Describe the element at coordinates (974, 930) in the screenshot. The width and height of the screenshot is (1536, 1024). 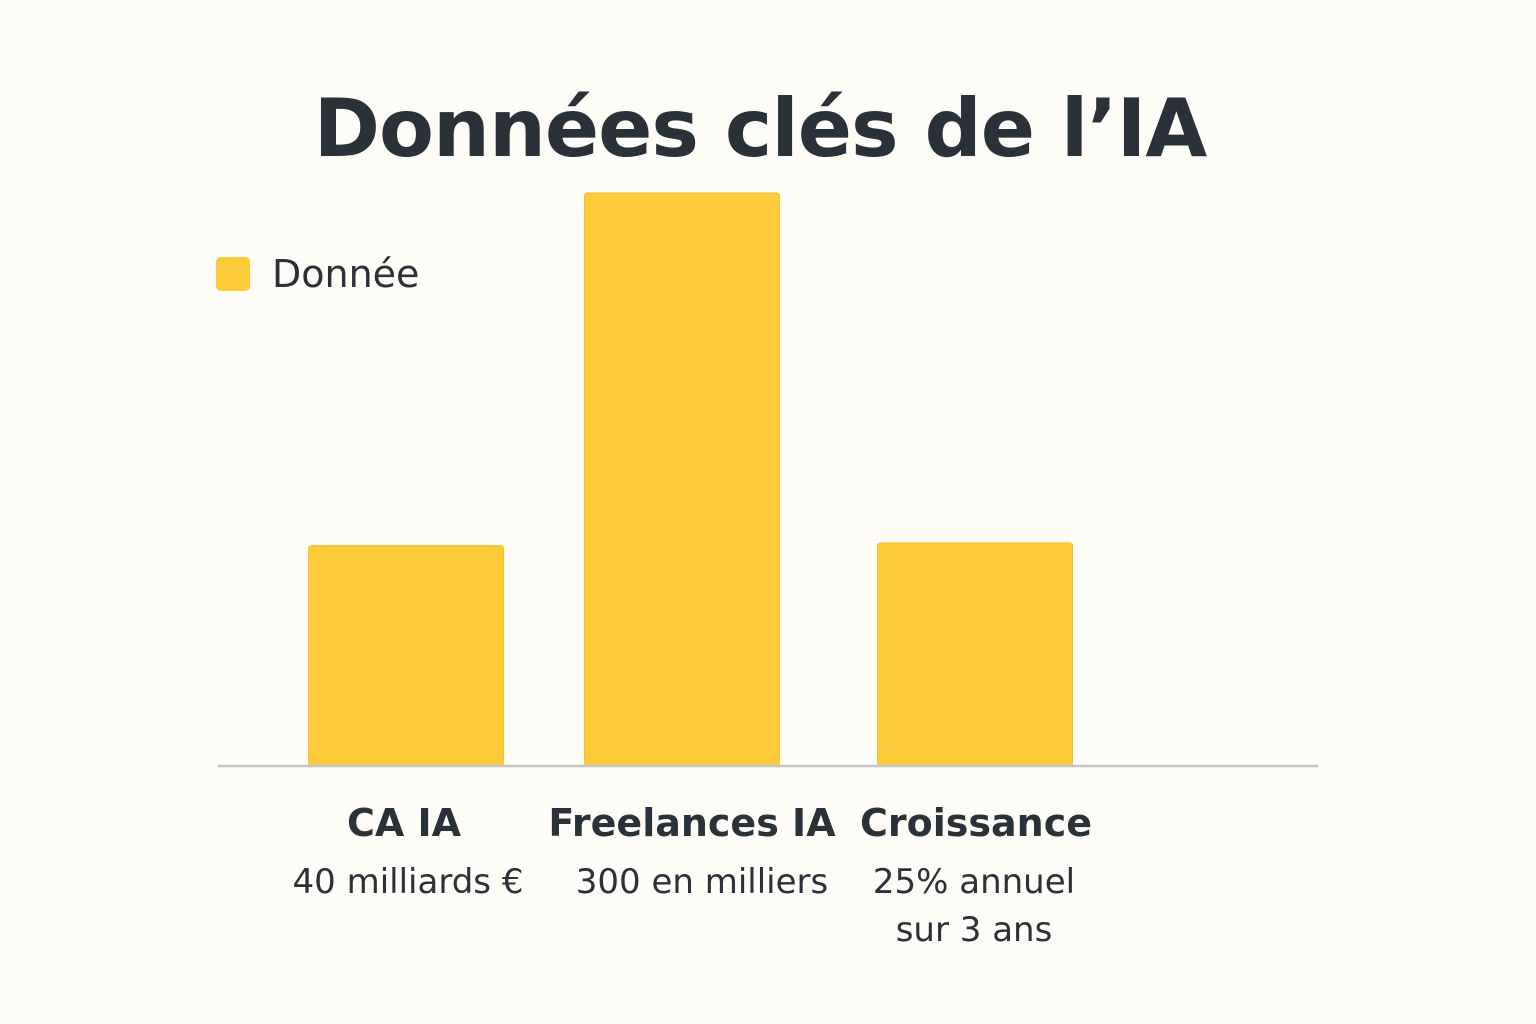
I see `x-tick-detail-3-2: sur 3 ans` at that location.